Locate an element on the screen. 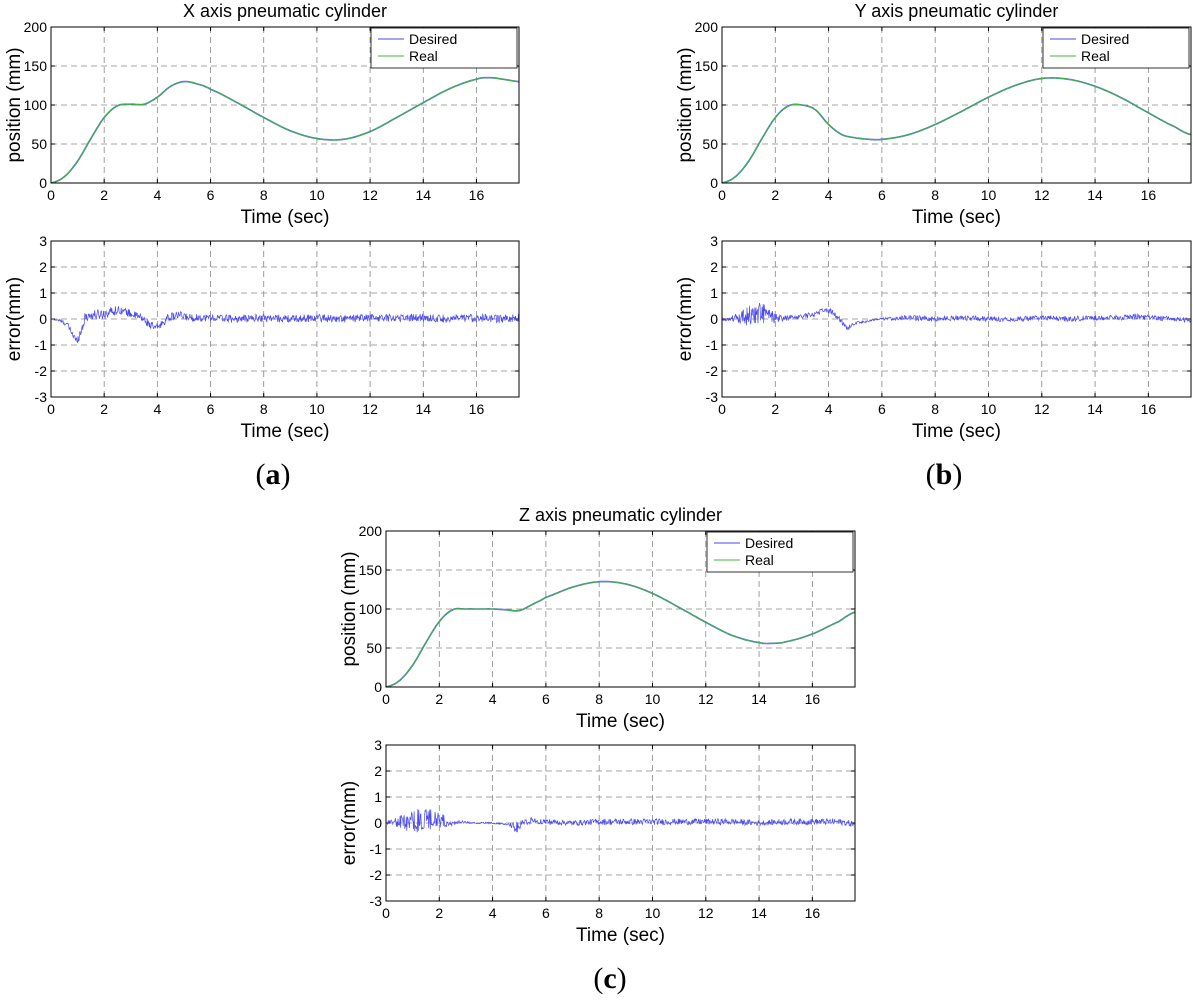 Image resolution: width=1193 pixels, height=1005 pixels. panel-c-legend-box is located at coordinates (780, 552).